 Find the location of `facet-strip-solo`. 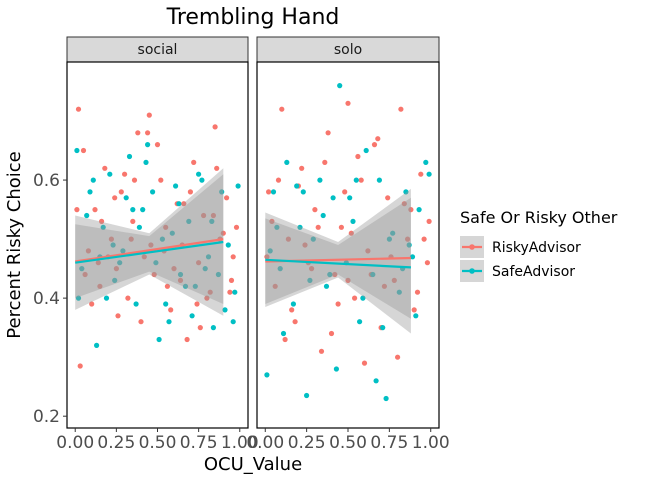

facet-strip-solo is located at coordinates (348, 49).